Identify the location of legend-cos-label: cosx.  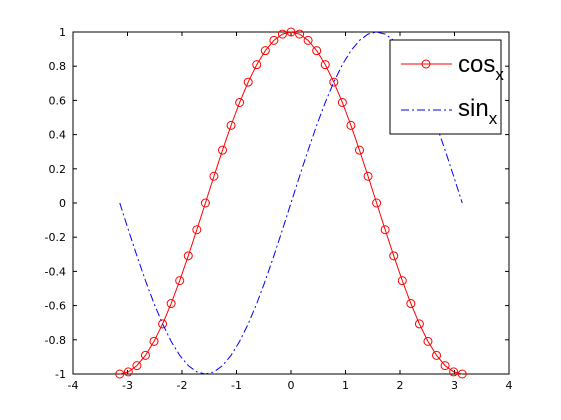
(481, 67).